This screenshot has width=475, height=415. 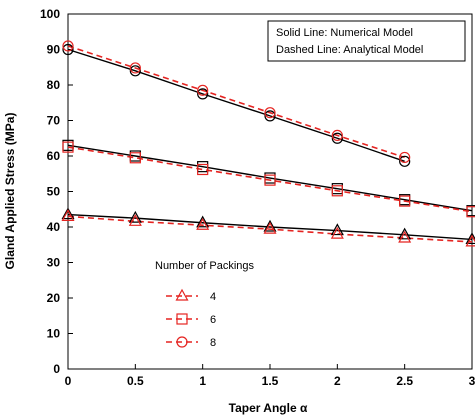 I want to click on y-tick-label: 30, so click(x=54, y=263).